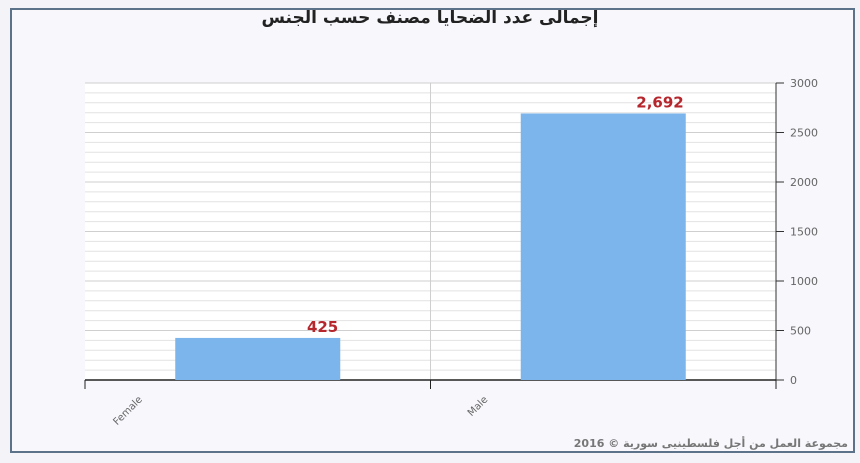  Describe the element at coordinates (603, 246) in the screenshot. I see `bar-male` at that location.